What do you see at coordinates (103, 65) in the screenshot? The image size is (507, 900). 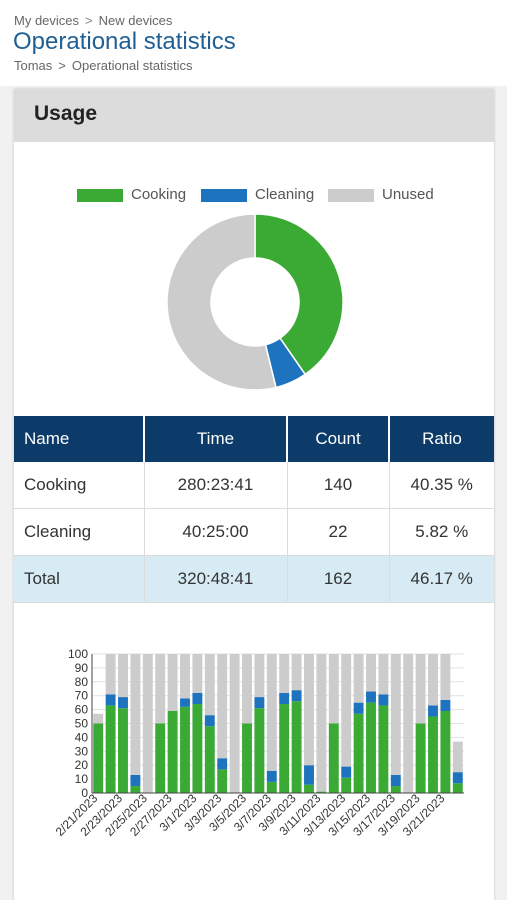 I see `breadcrumb-sub: Tomas > Operational statistics` at bounding box center [103, 65].